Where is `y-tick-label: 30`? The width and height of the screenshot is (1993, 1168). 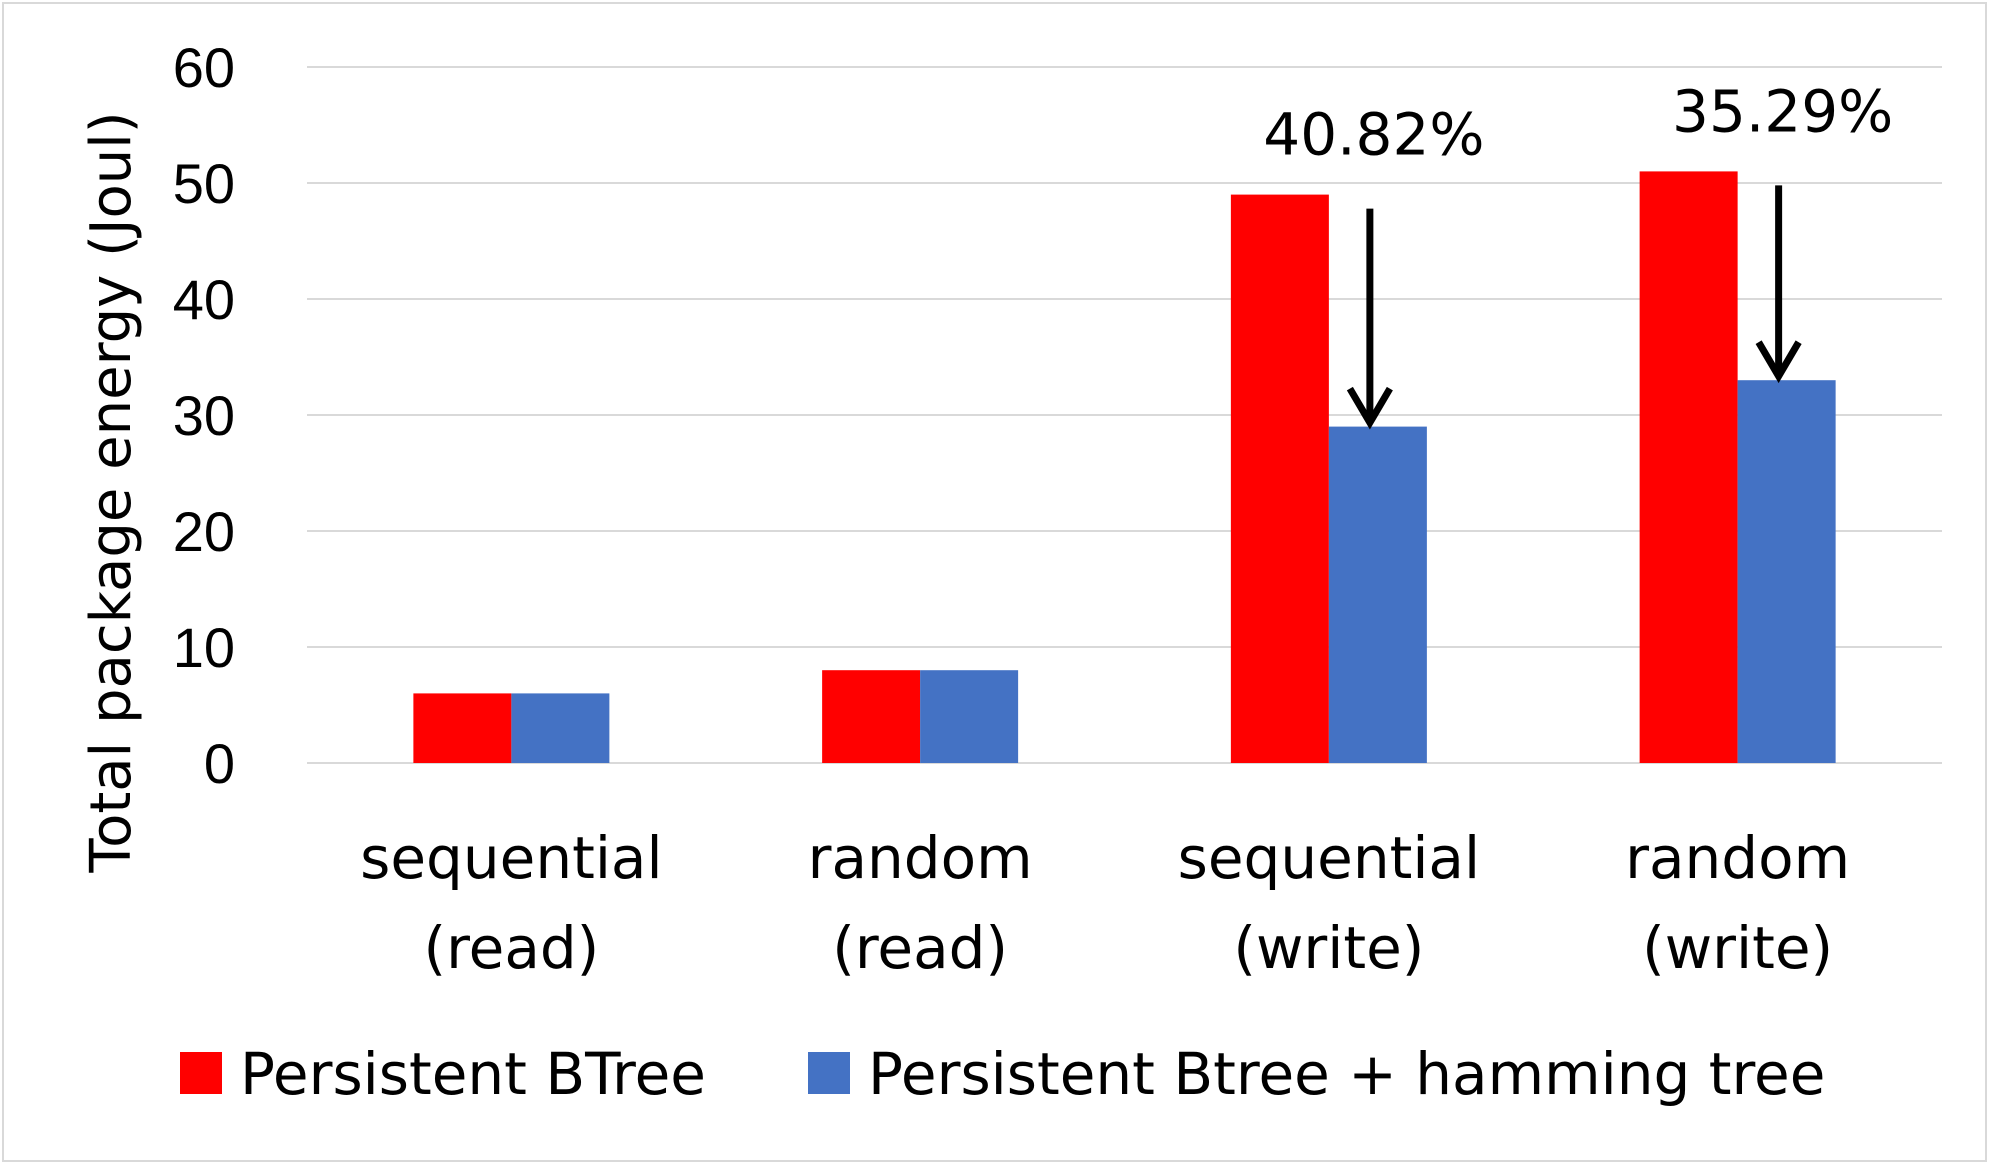
y-tick-label: 30 is located at coordinates (204, 415).